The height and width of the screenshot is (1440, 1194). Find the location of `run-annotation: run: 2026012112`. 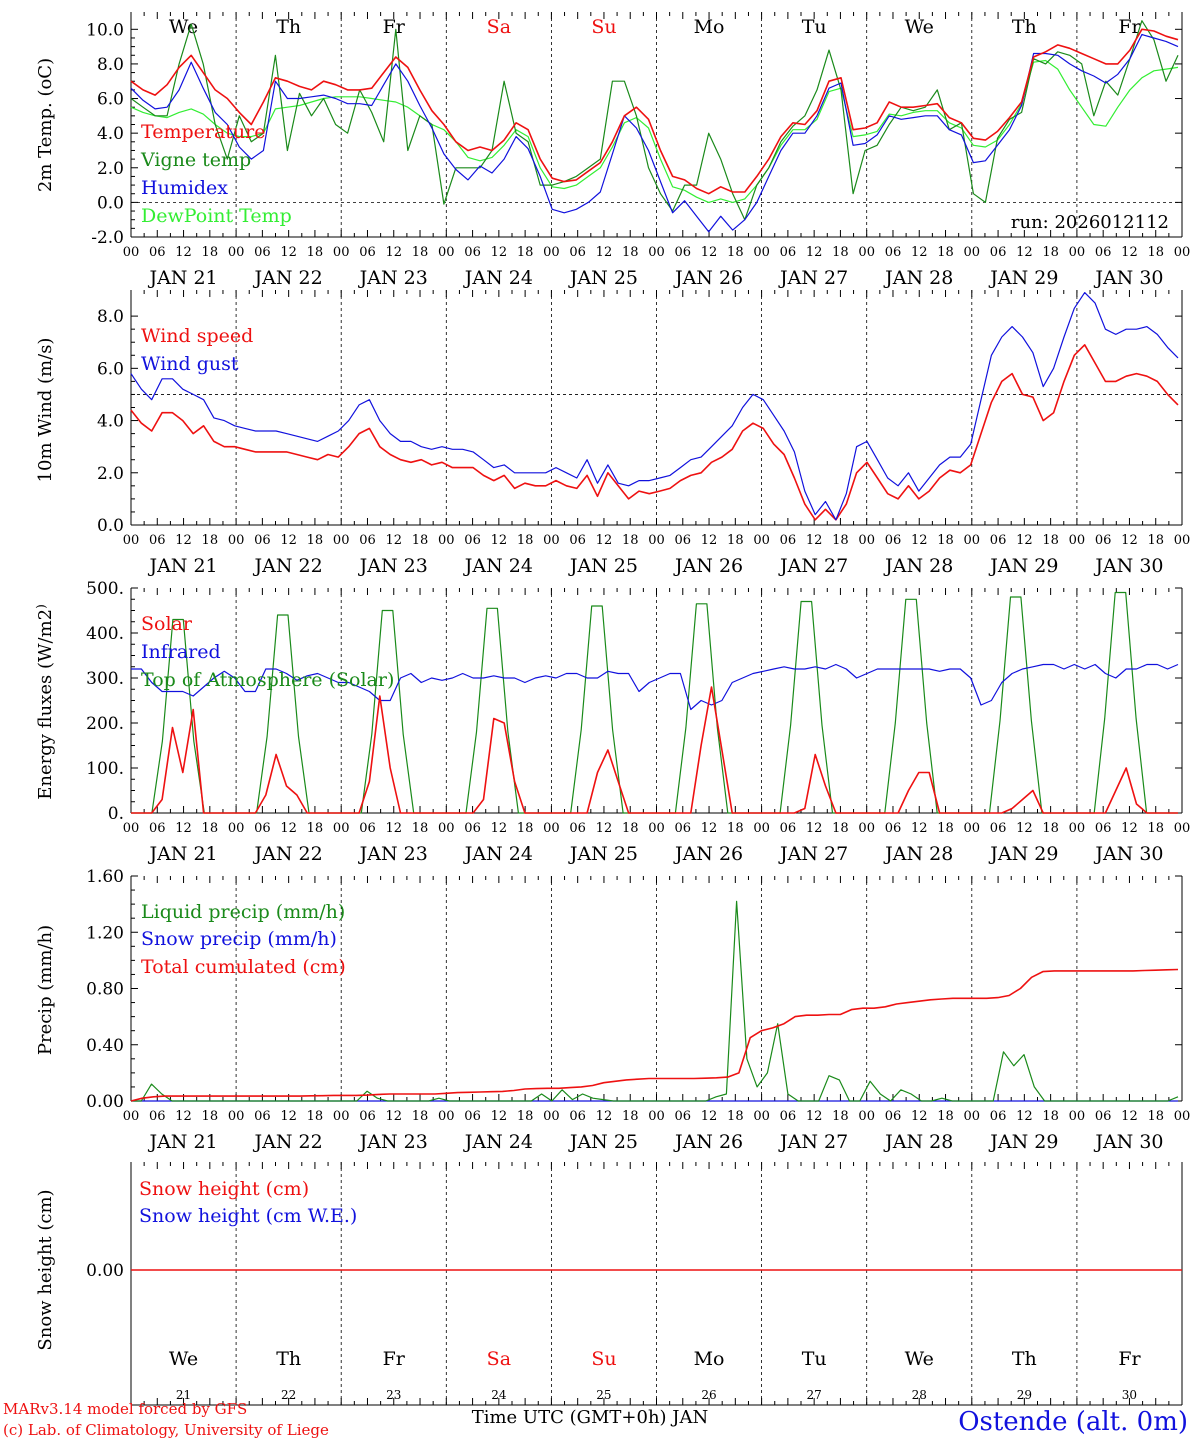

run-annotation: run: 2026012112 is located at coordinates (1090, 222).